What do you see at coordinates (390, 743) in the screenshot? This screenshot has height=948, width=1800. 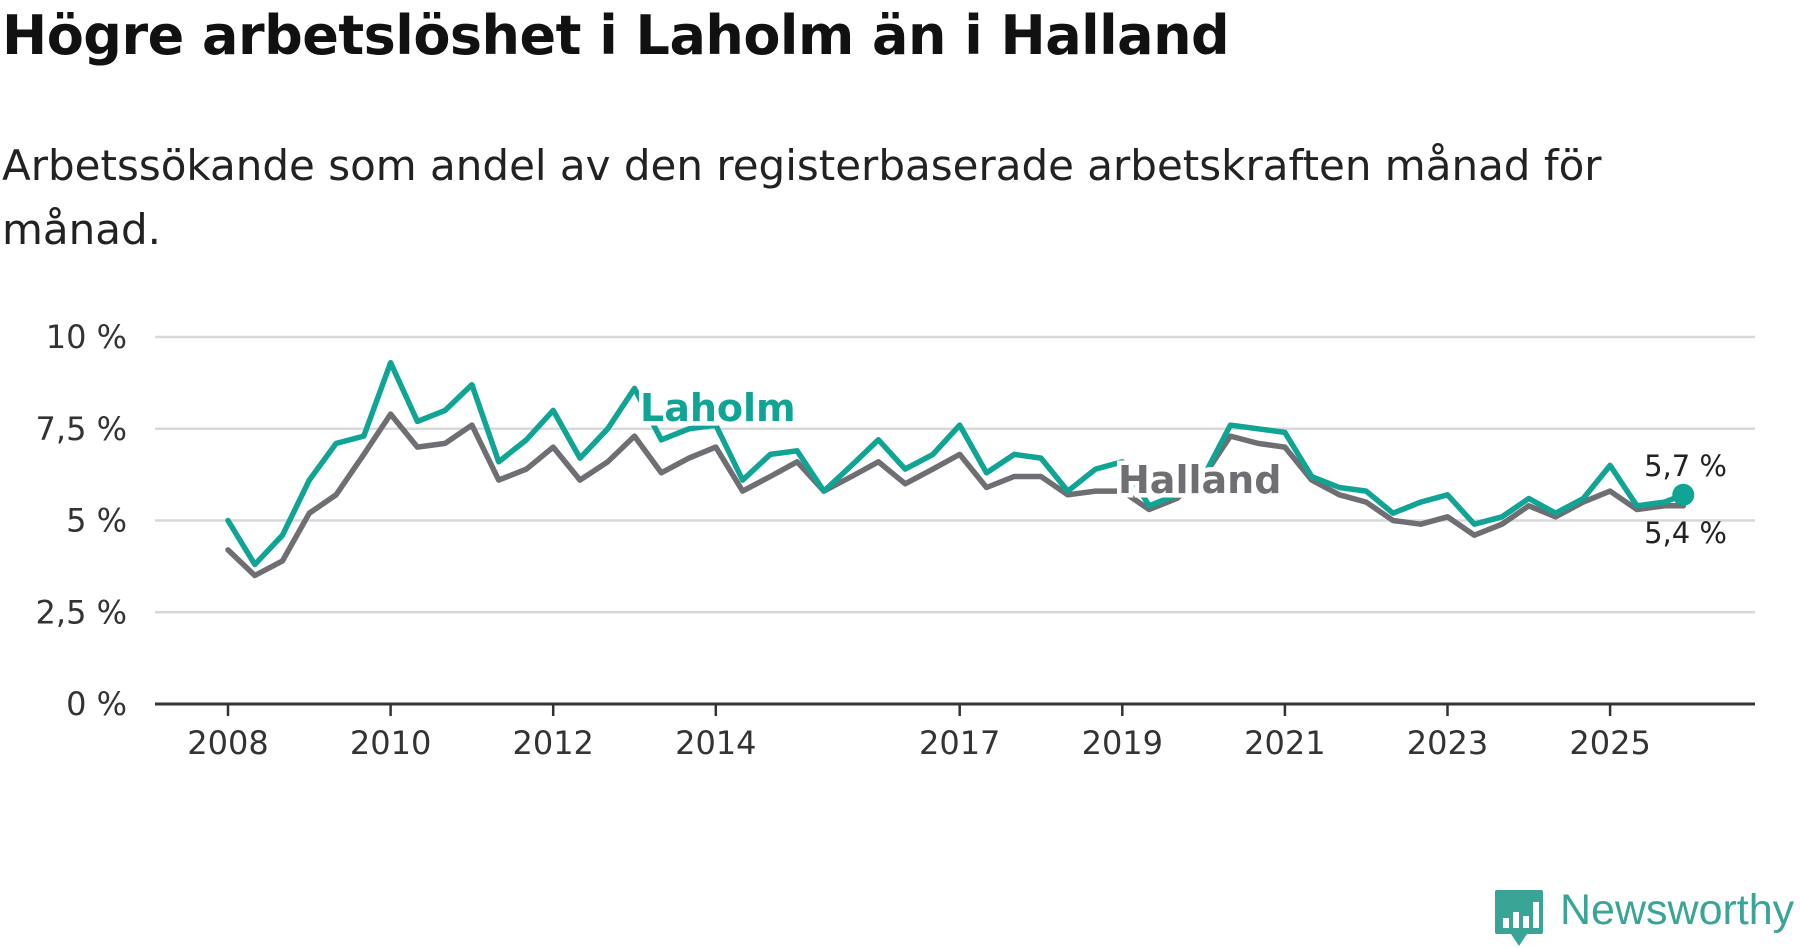 I see `x-tick-label: 2010` at bounding box center [390, 743].